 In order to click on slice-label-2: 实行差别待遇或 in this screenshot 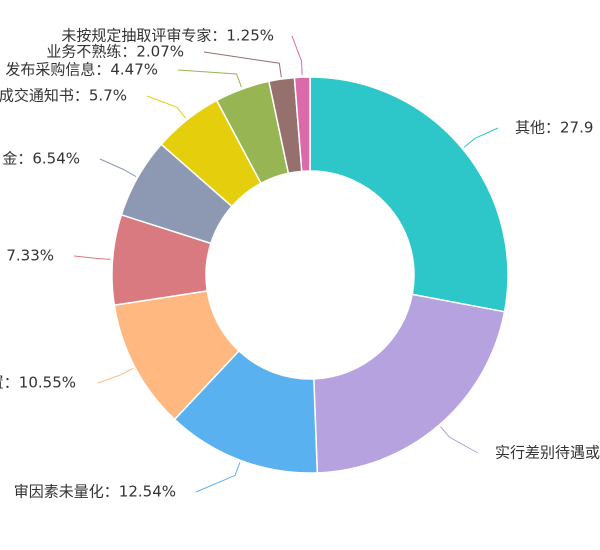, I will do `click(547, 453)`.